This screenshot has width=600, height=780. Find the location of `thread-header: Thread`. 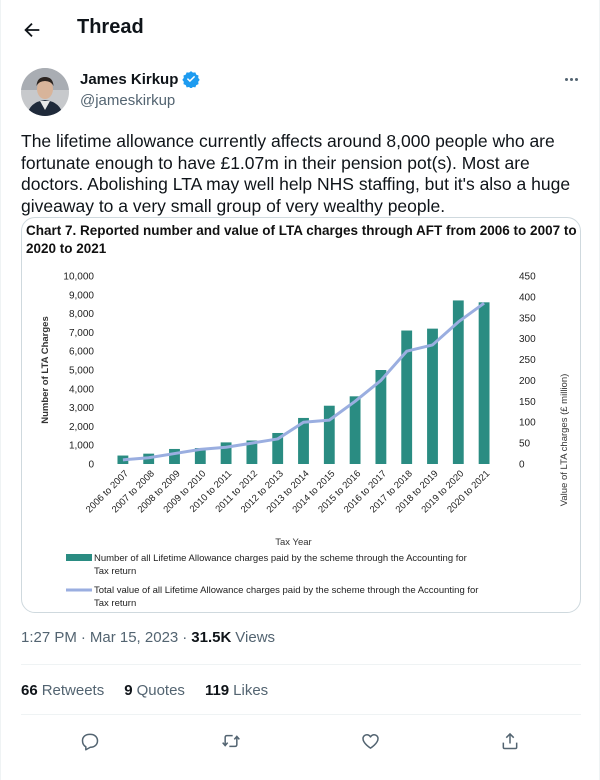

thread-header: Thread is located at coordinates (300, 29).